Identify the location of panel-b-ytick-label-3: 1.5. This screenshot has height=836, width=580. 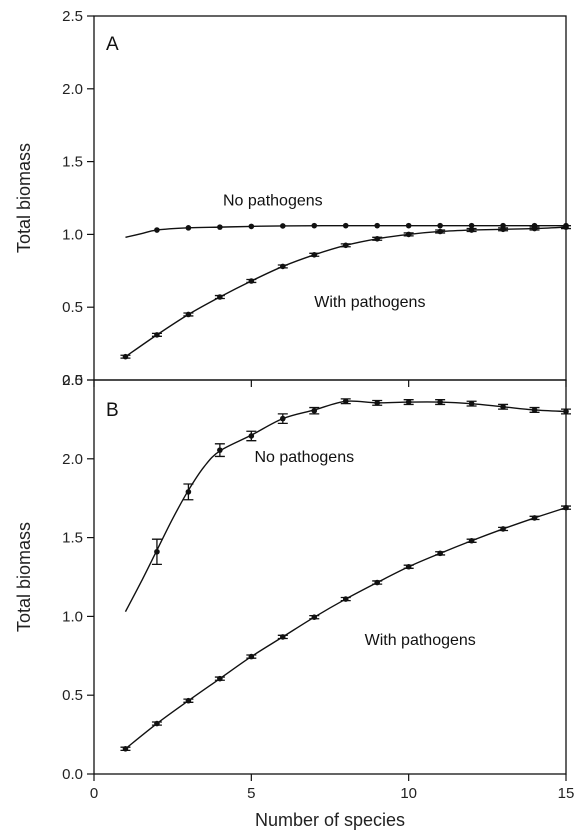
(72, 538).